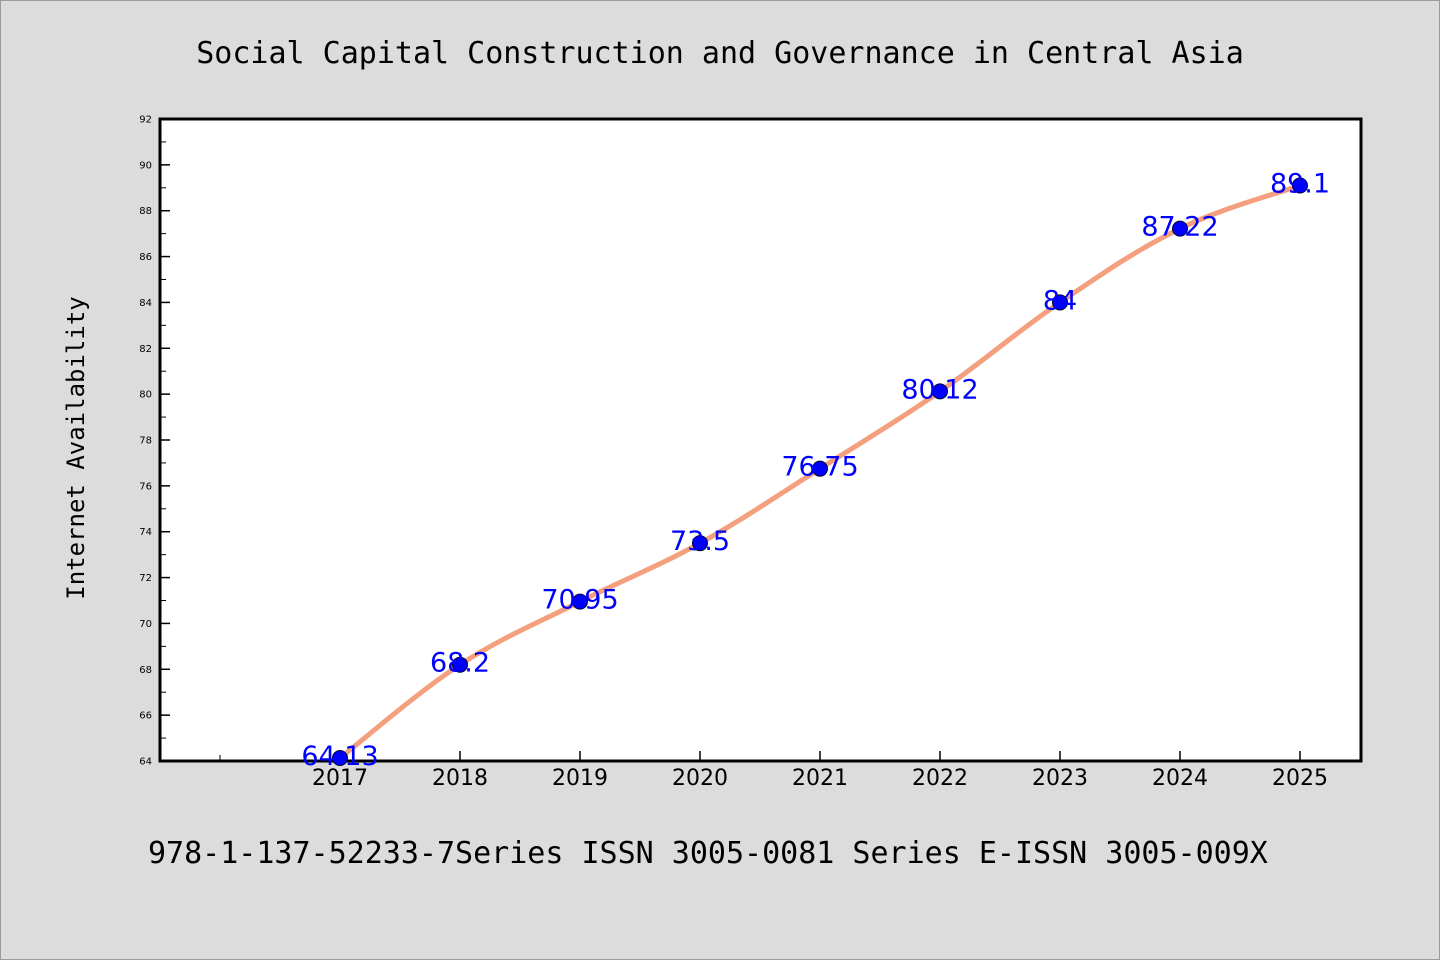  What do you see at coordinates (340, 778) in the screenshot?
I see `x-tick-label: 2017` at bounding box center [340, 778].